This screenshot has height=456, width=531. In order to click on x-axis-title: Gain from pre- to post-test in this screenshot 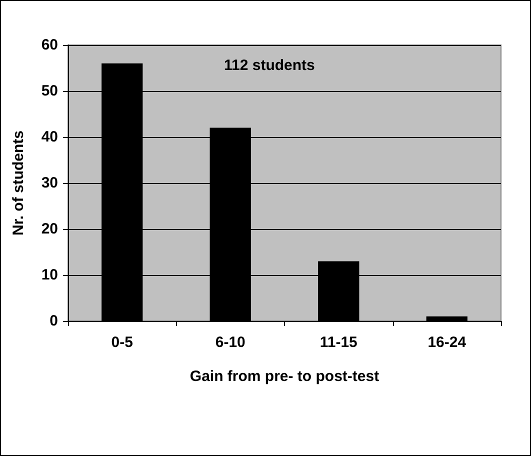, I will do `click(285, 376)`.